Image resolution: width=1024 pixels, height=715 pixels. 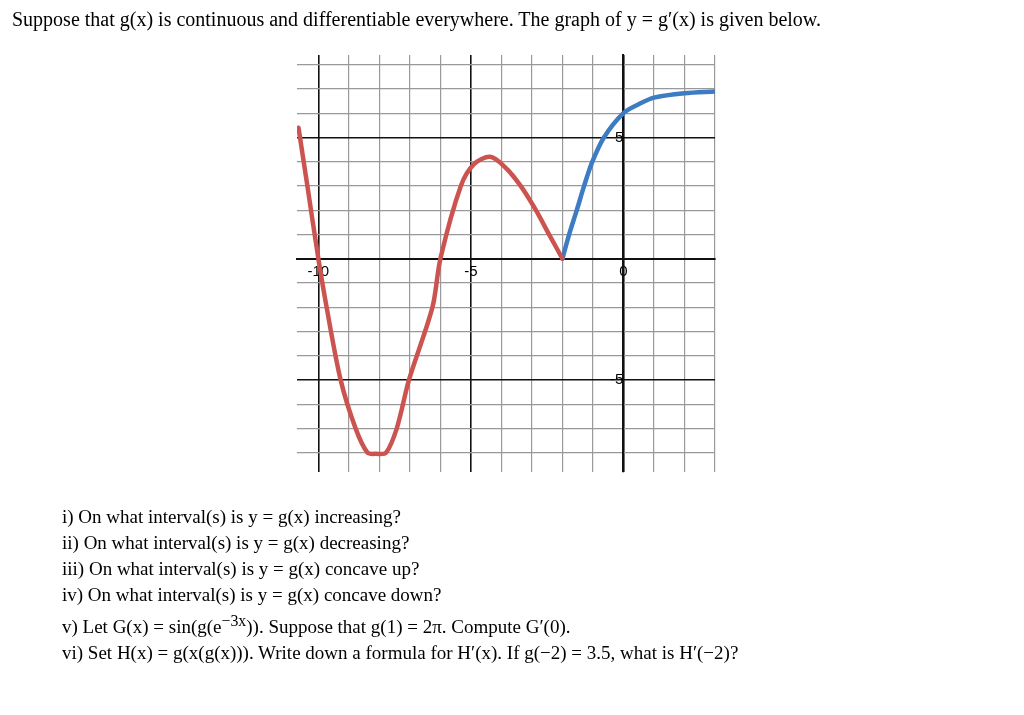 I want to click on text: iii) On what interval(s) is y = g(x) concave up?, so click(x=241, y=569).